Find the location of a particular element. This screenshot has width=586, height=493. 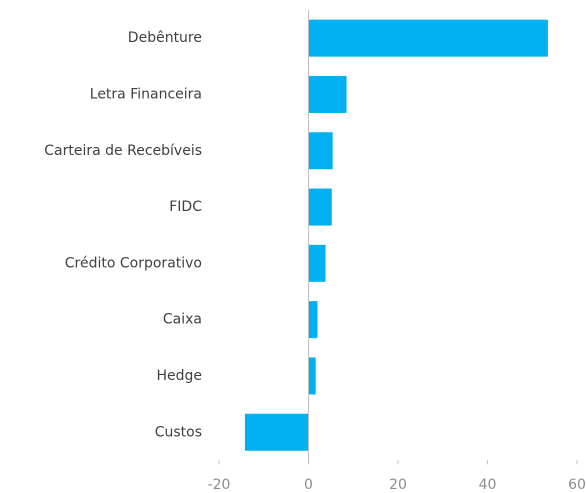

y-tick-label: FIDC is located at coordinates (185, 207).